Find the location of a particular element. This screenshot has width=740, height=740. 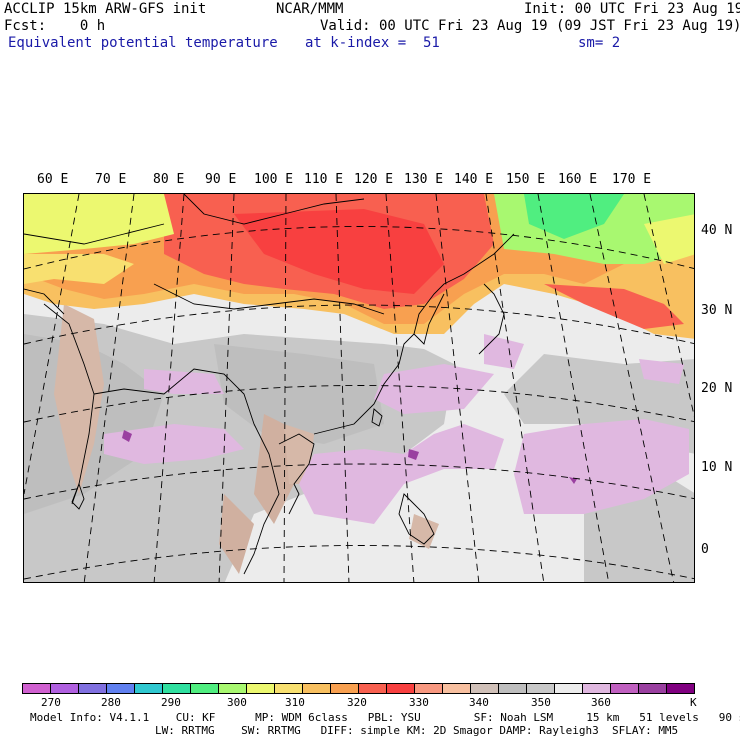

lon-label: 110 E is located at coordinates (324, 179).